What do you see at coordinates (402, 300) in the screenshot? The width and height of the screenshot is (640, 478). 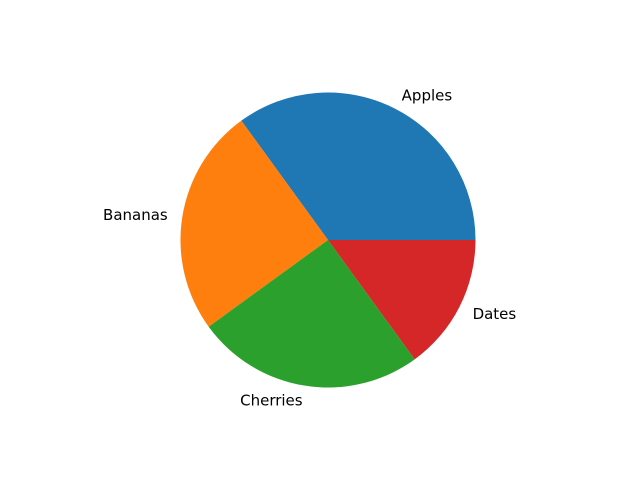 I see `pie-slice-dates` at bounding box center [402, 300].